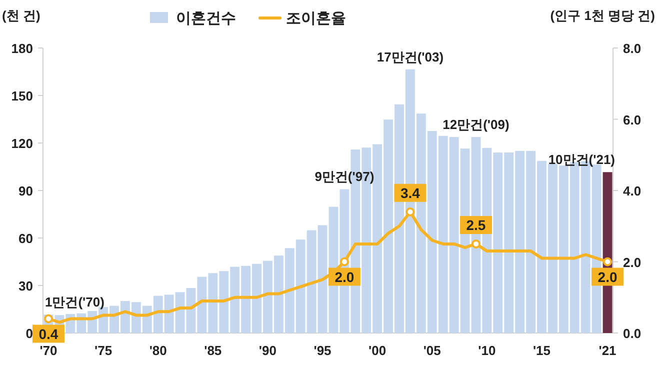 Image resolution: width=659 pixels, height=370 pixels. I want to click on x-tick-label: '90, so click(267, 350).